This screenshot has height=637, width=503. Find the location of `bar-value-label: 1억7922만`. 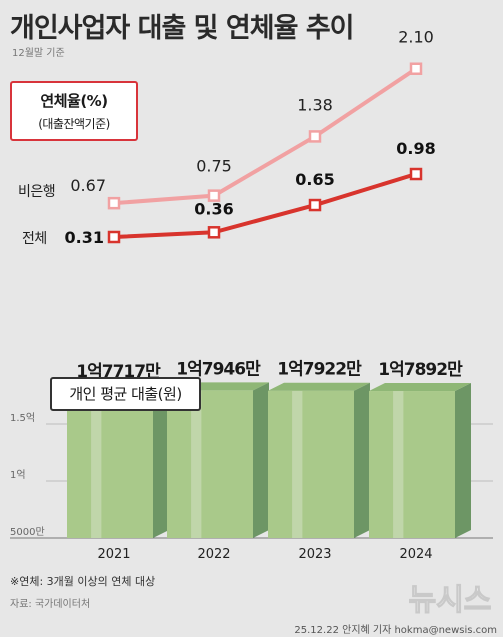

bar-value-label: 1억7922만 is located at coordinates (319, 370).